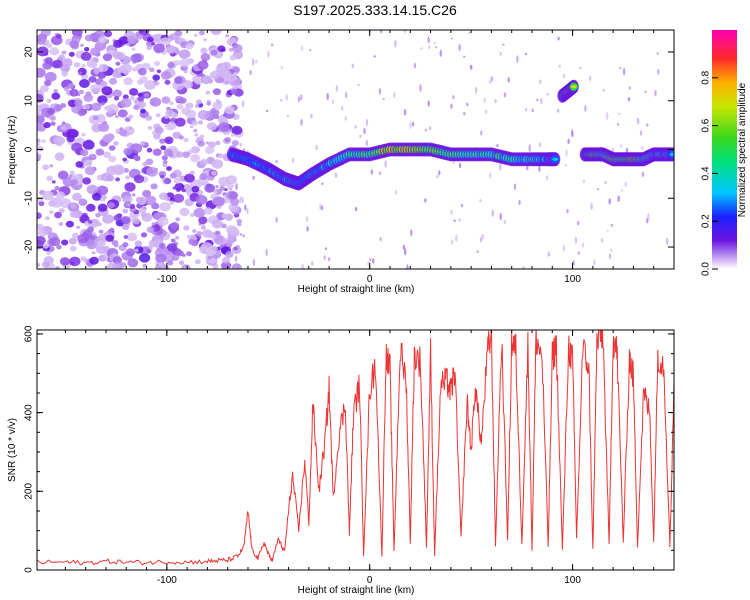 This screenshot has height=600, width=750. I want to click on colorbar-label: Normalized spectral amplitude, so click(742, 149).